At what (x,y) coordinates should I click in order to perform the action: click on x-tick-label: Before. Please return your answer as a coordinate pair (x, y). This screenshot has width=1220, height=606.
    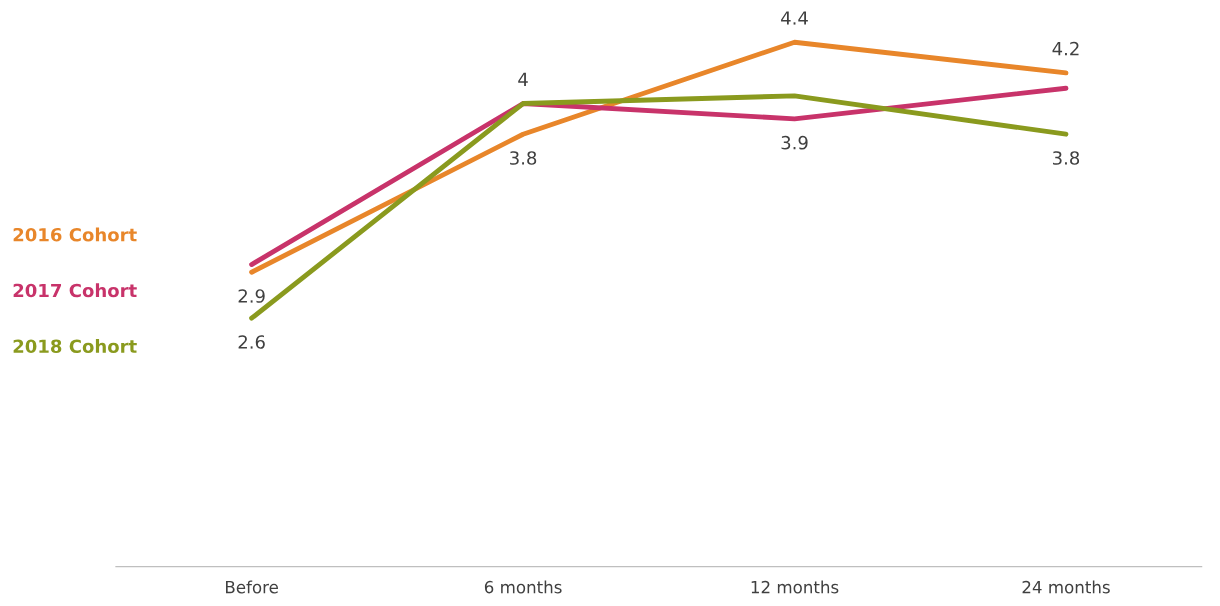
    Looking at the image, I should click on (252, 587).